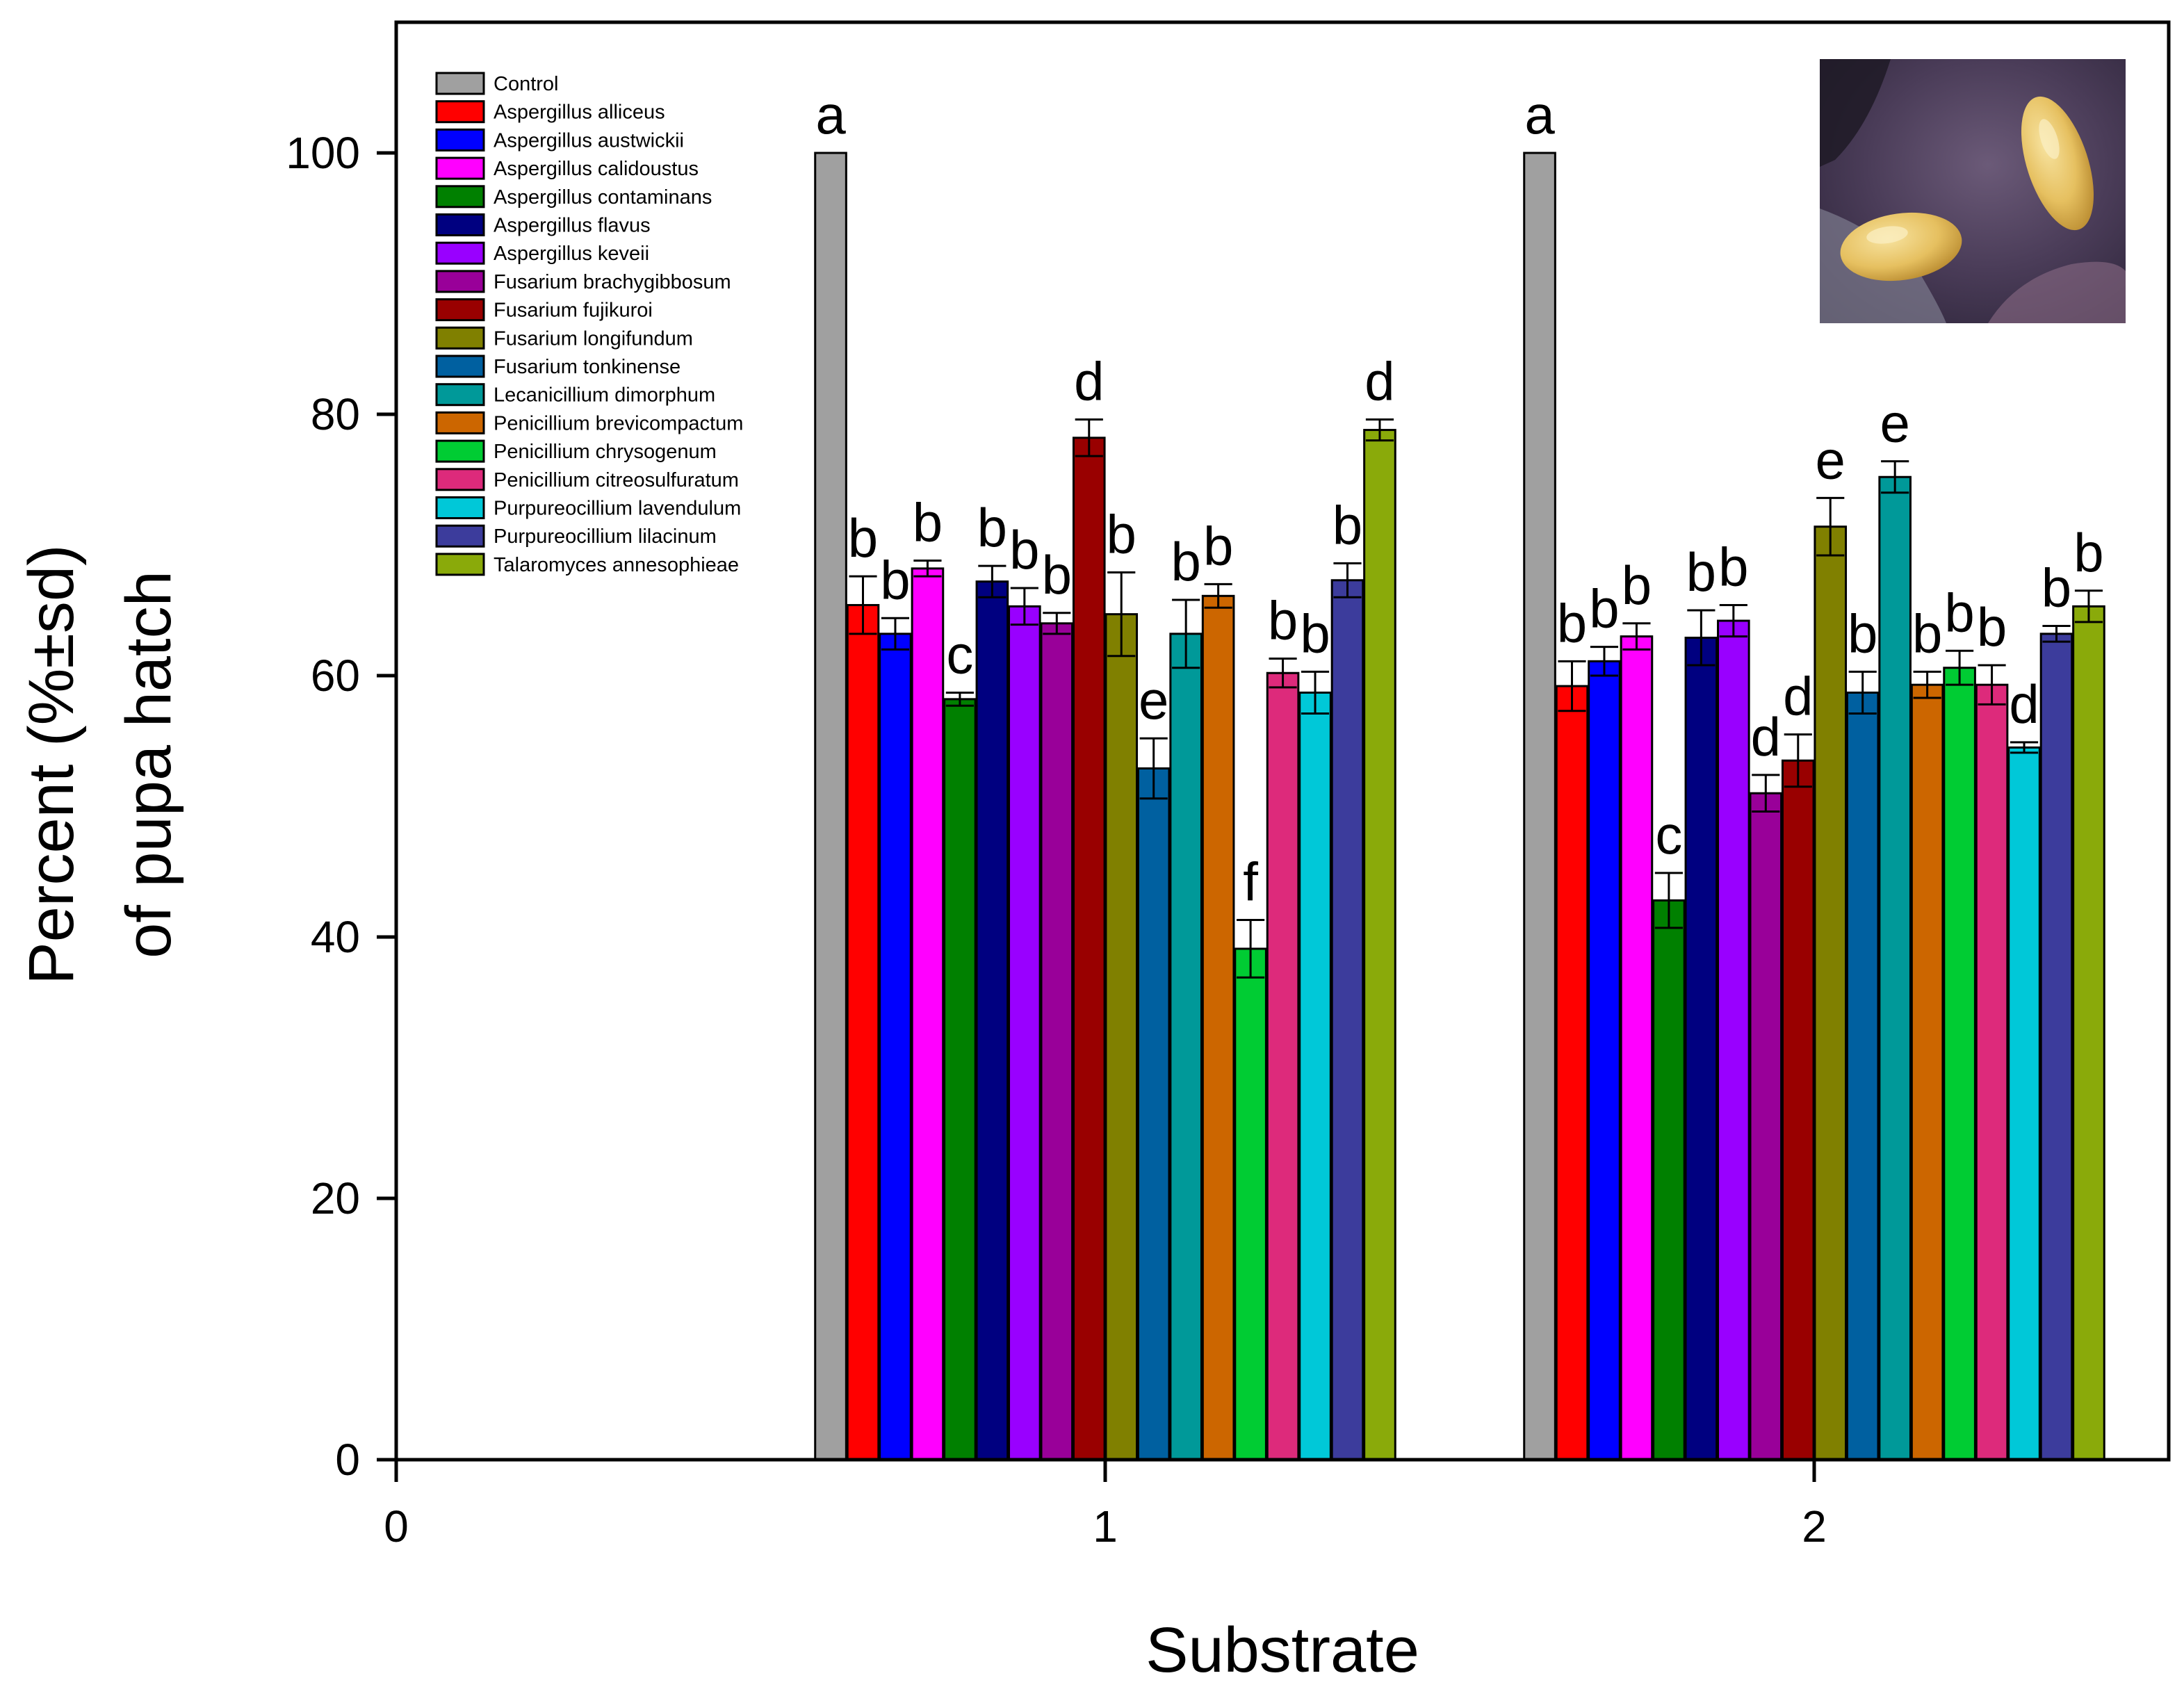 The height and width of the screenshot is (1687, 2184). I want to click on legend-label: Aspergillus alliceus, so click(579, 112).